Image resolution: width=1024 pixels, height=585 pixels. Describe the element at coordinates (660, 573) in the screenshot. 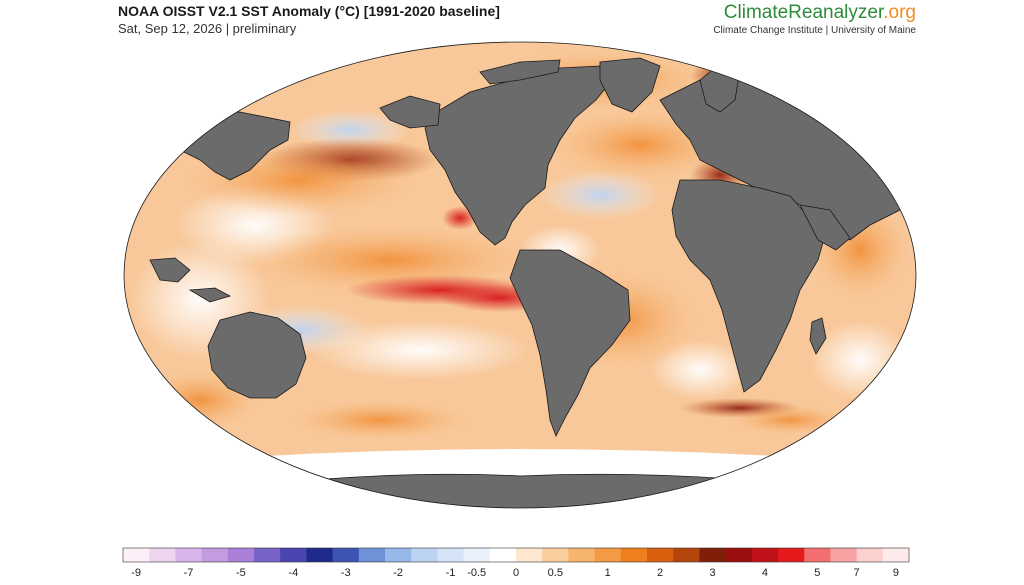

I see `legend-tick-label: 2` at that location.